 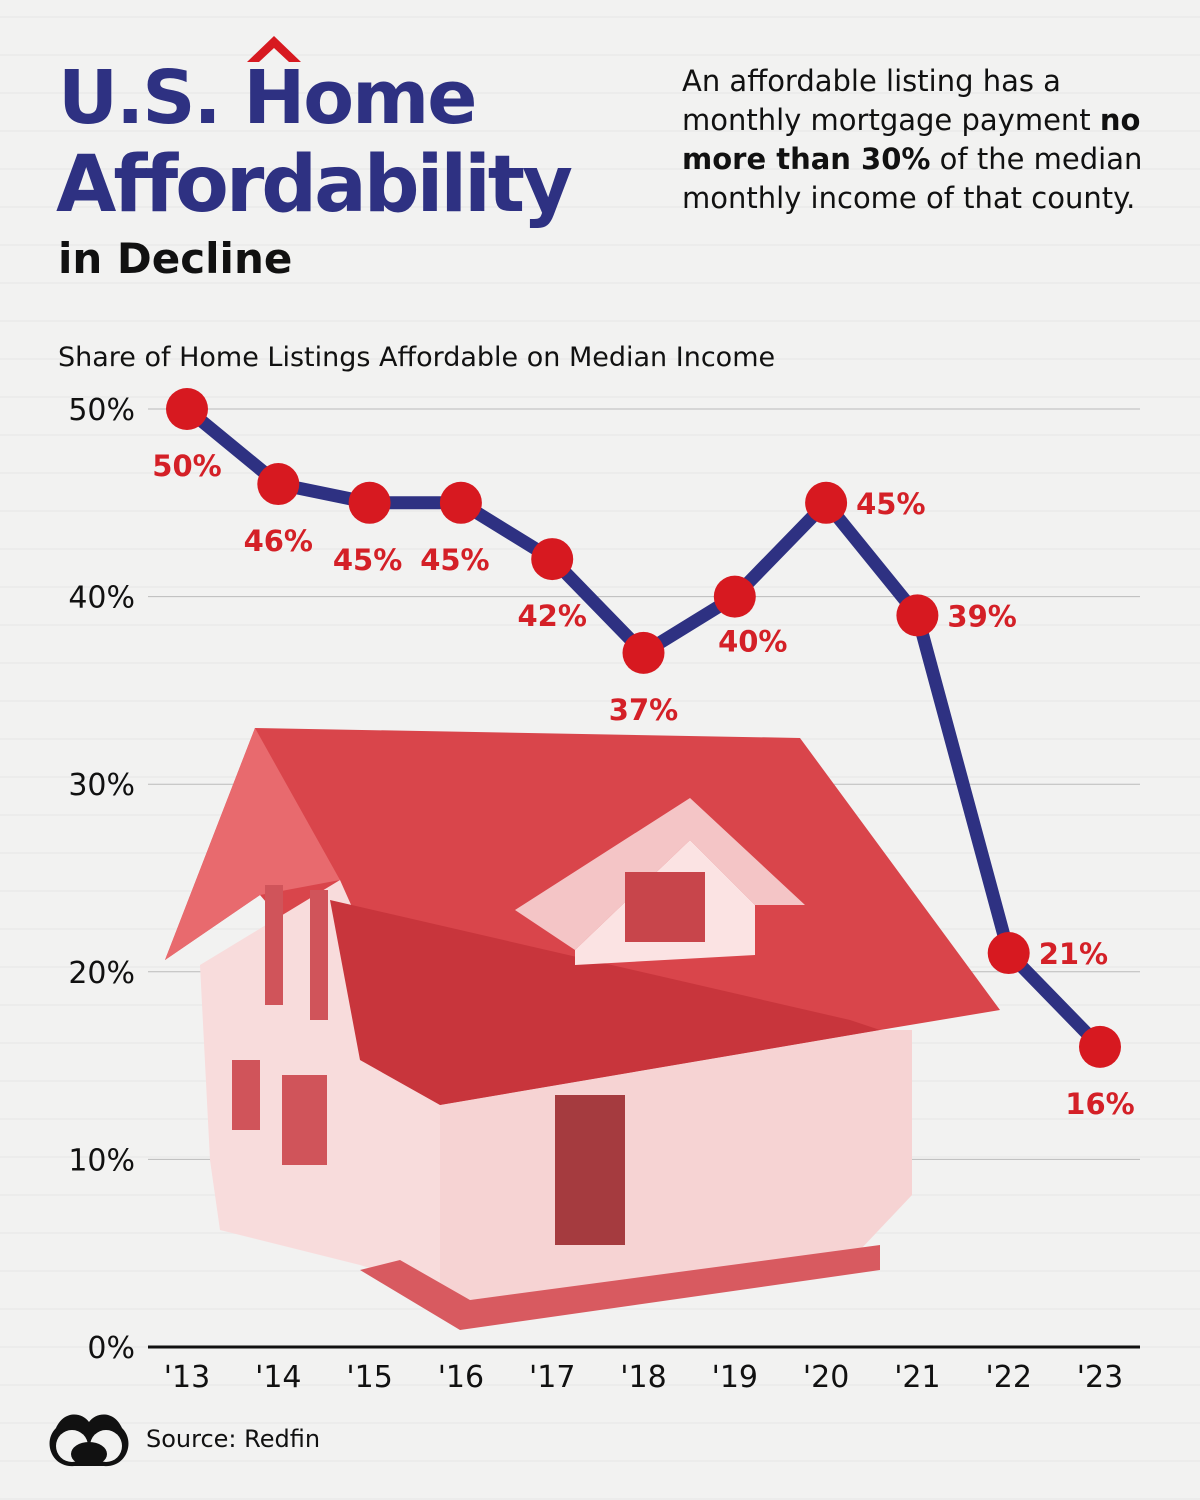 I want to click on title-line3: in Decline, so click(x=175, y=258).